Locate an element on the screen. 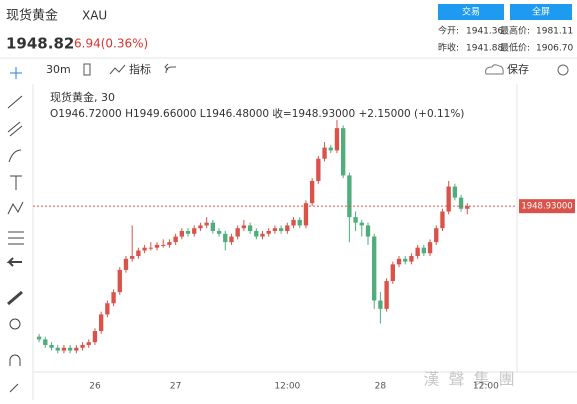 This screenshot has width=577, height=404. stat-label: 昨收: is located at coordinates (448, 48).